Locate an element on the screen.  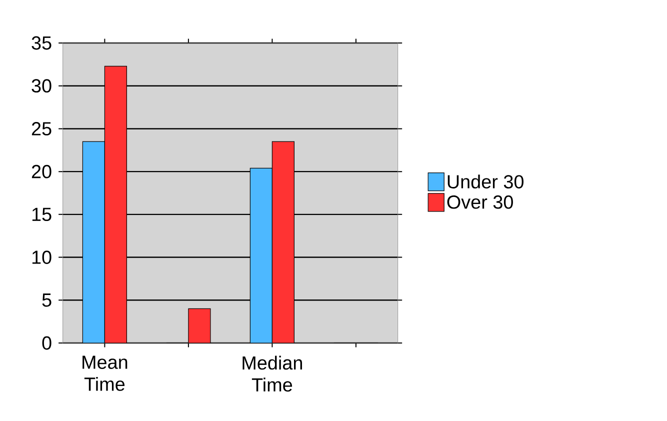
y-tick-label: 20 is located at coordinates (42, 171).